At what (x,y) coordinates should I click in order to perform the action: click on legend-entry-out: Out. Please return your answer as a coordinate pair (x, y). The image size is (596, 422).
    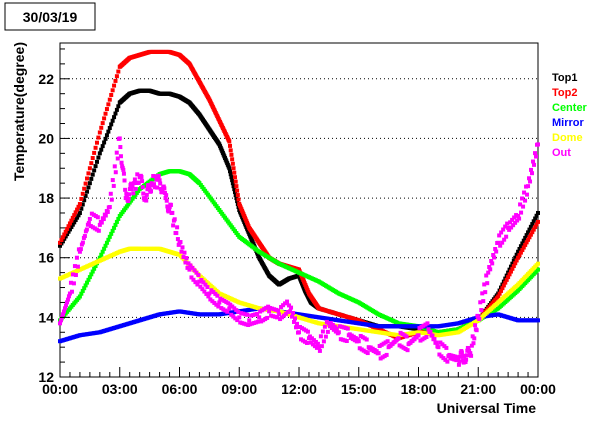
    Looking at the image, I should click on (561, 153).